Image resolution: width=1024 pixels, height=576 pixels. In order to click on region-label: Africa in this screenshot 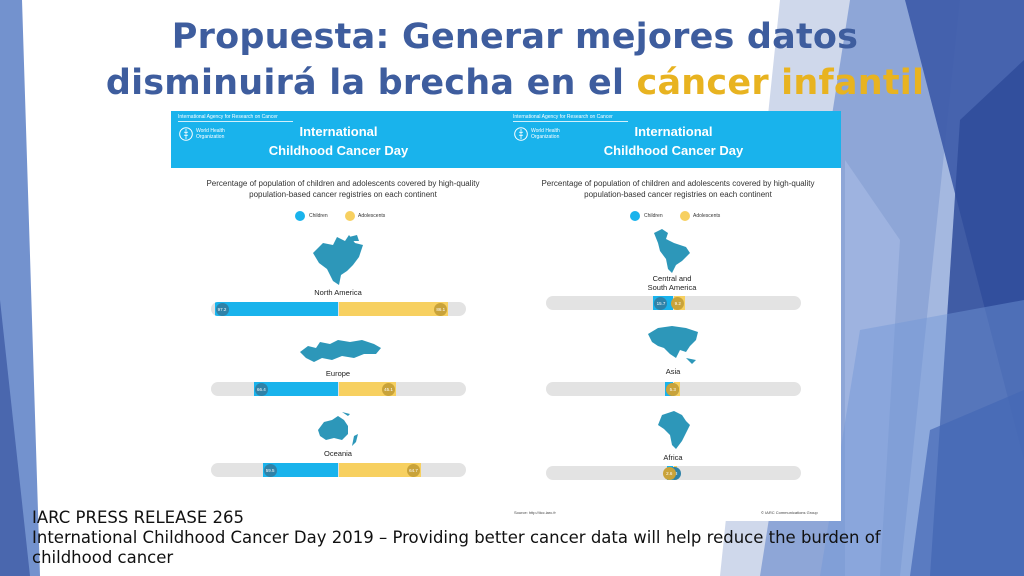, I will do `click(673, 457)`.